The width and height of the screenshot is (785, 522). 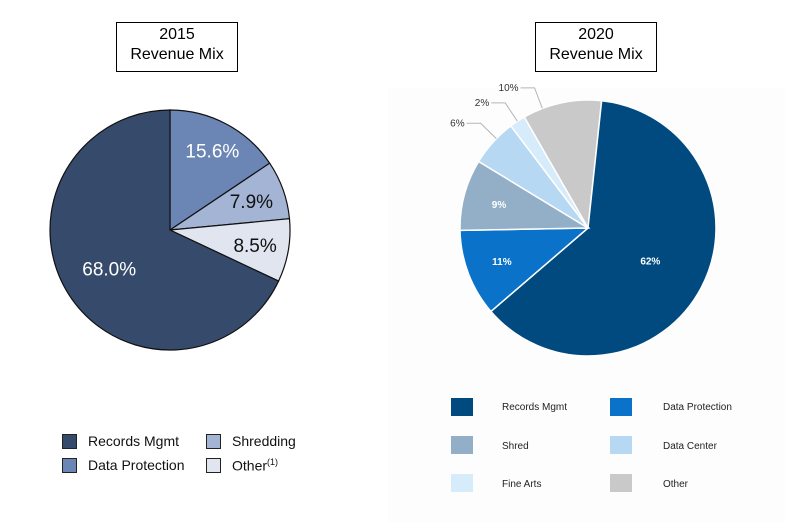 I want to click on pie-2020-label-data-protection: 11%, so click(x=502, y=262).